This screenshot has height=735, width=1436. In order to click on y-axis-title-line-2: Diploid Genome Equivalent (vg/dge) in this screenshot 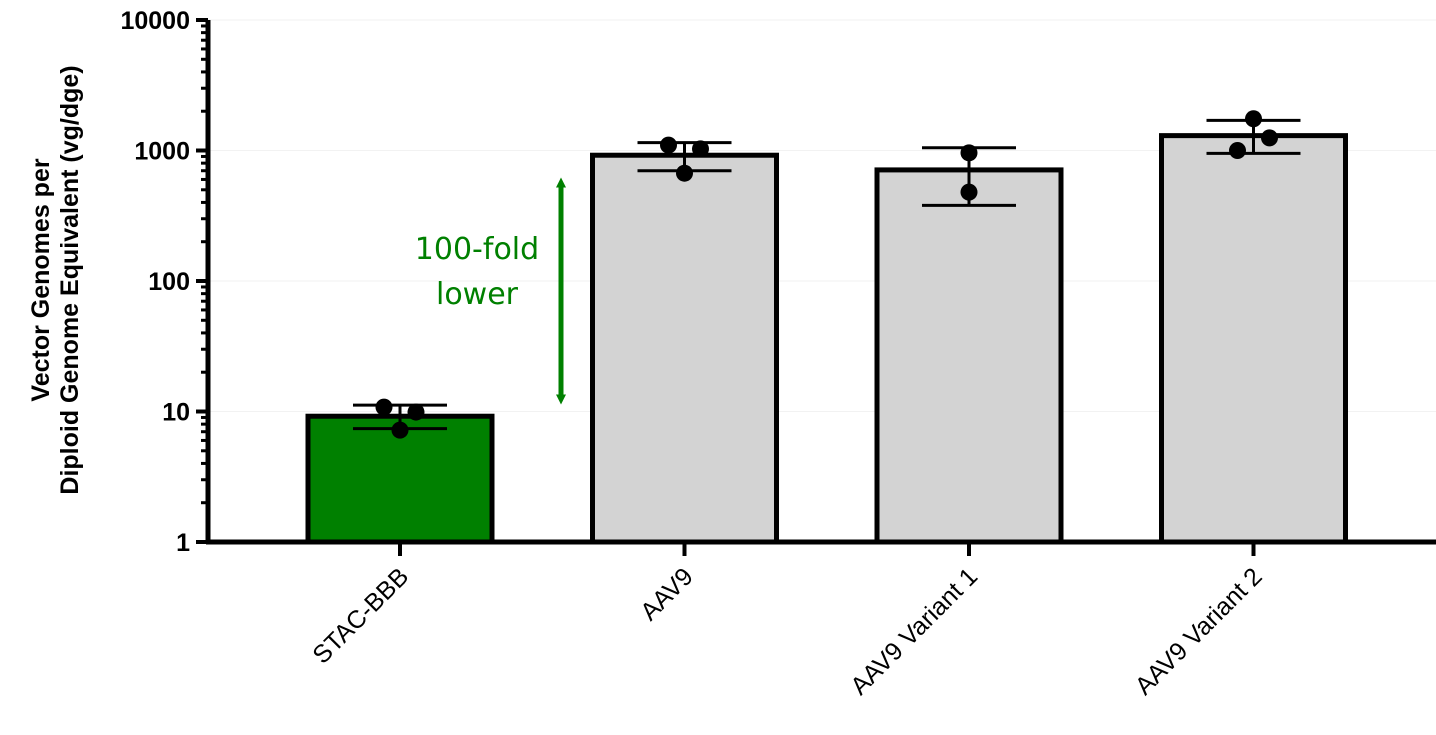, I will do `click(70, 279)`.